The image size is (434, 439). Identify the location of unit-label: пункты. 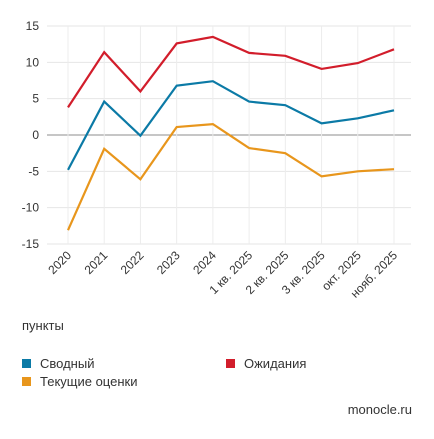
(43, 325).